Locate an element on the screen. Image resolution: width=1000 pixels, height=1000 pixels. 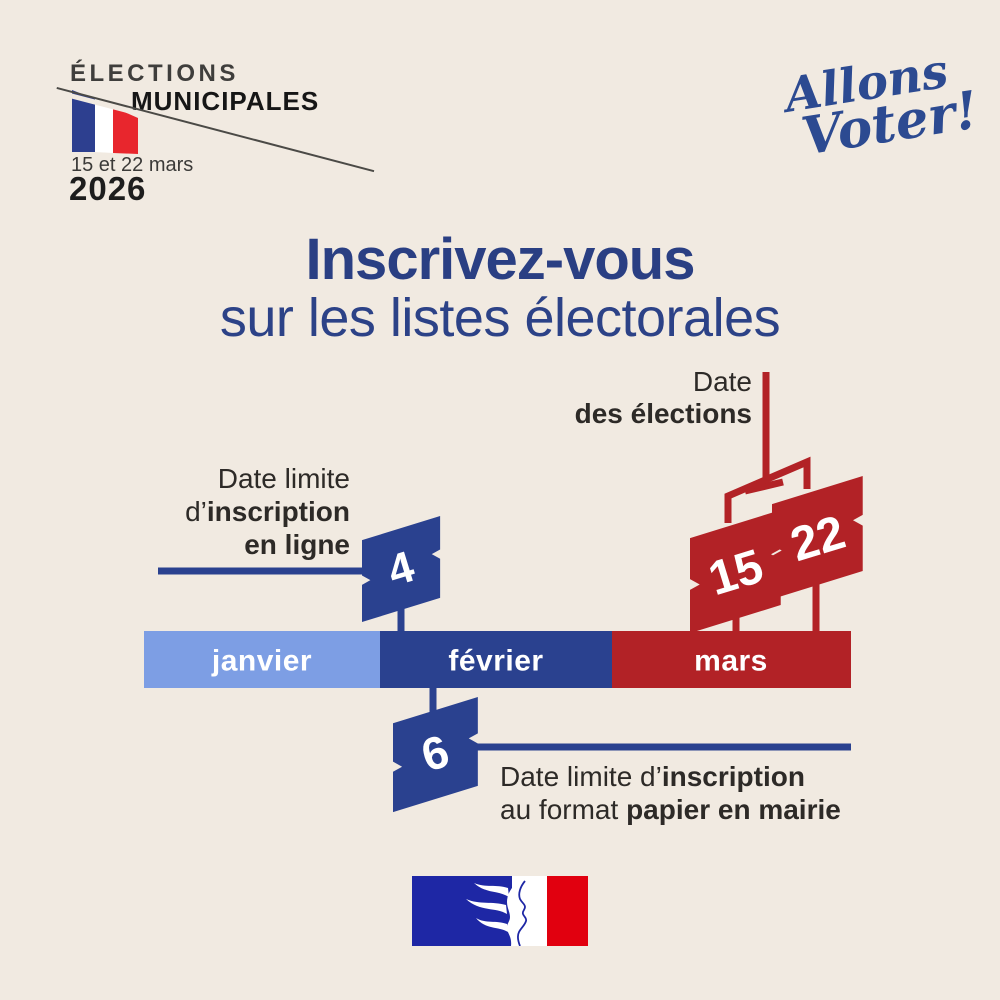
month-bar-janvier is located at coordinates (262, 659).